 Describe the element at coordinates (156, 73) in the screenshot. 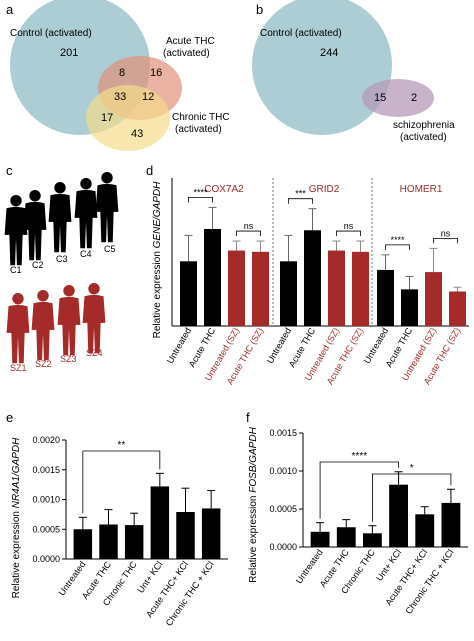

I see `venn-count-acute-only: 16` at that location.